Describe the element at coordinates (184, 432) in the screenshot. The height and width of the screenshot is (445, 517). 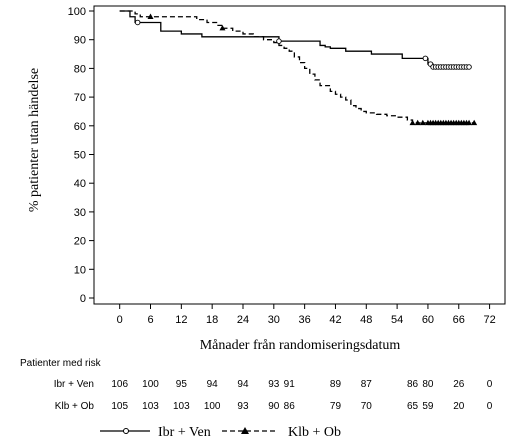
I see `legend-label-ibr-ven: Ibr + Ven` at that location.